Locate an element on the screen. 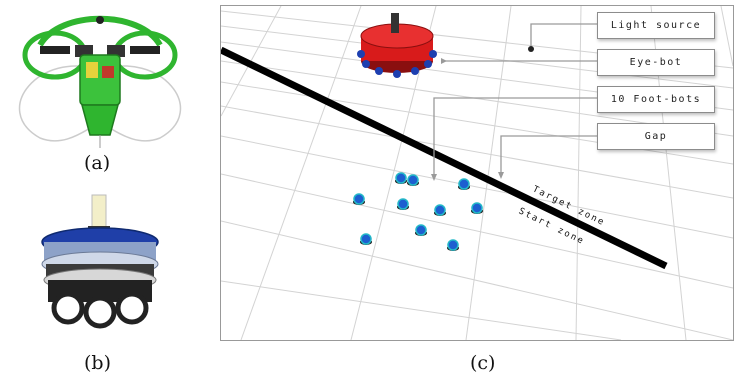  caption-c: (c) is located at coordinates (483, 363).